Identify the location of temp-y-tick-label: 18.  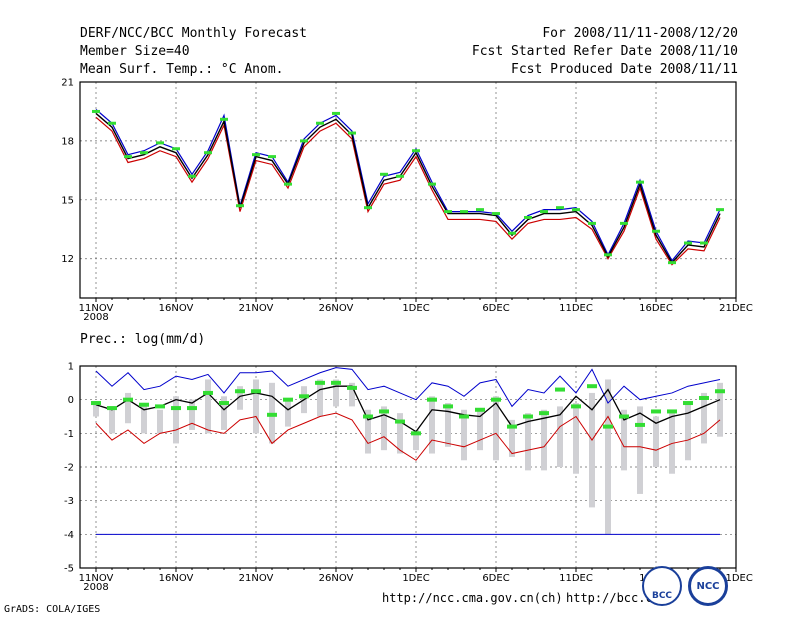
(67, 141).